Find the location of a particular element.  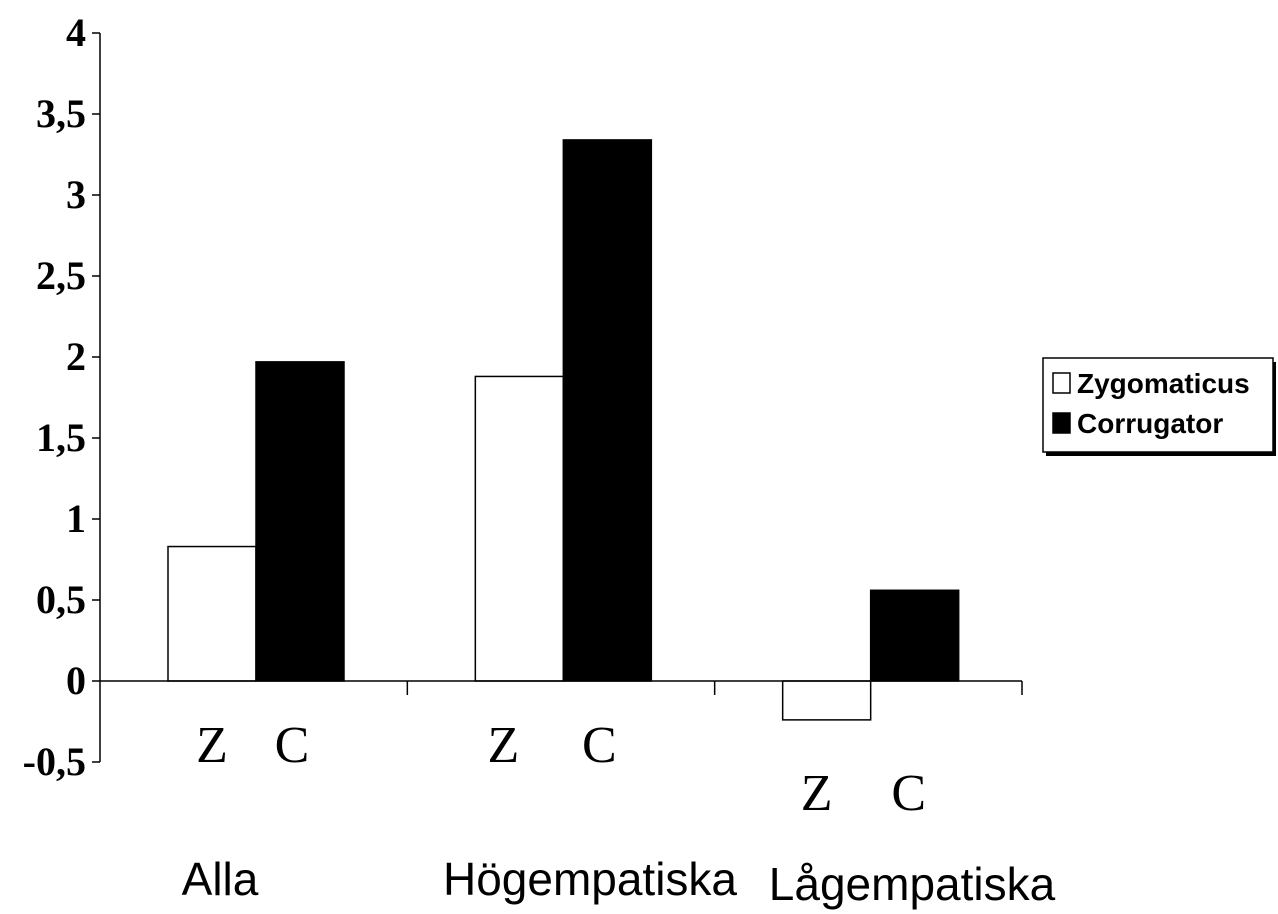

y-tick-label: 1 is located at coordinates (76, 518).